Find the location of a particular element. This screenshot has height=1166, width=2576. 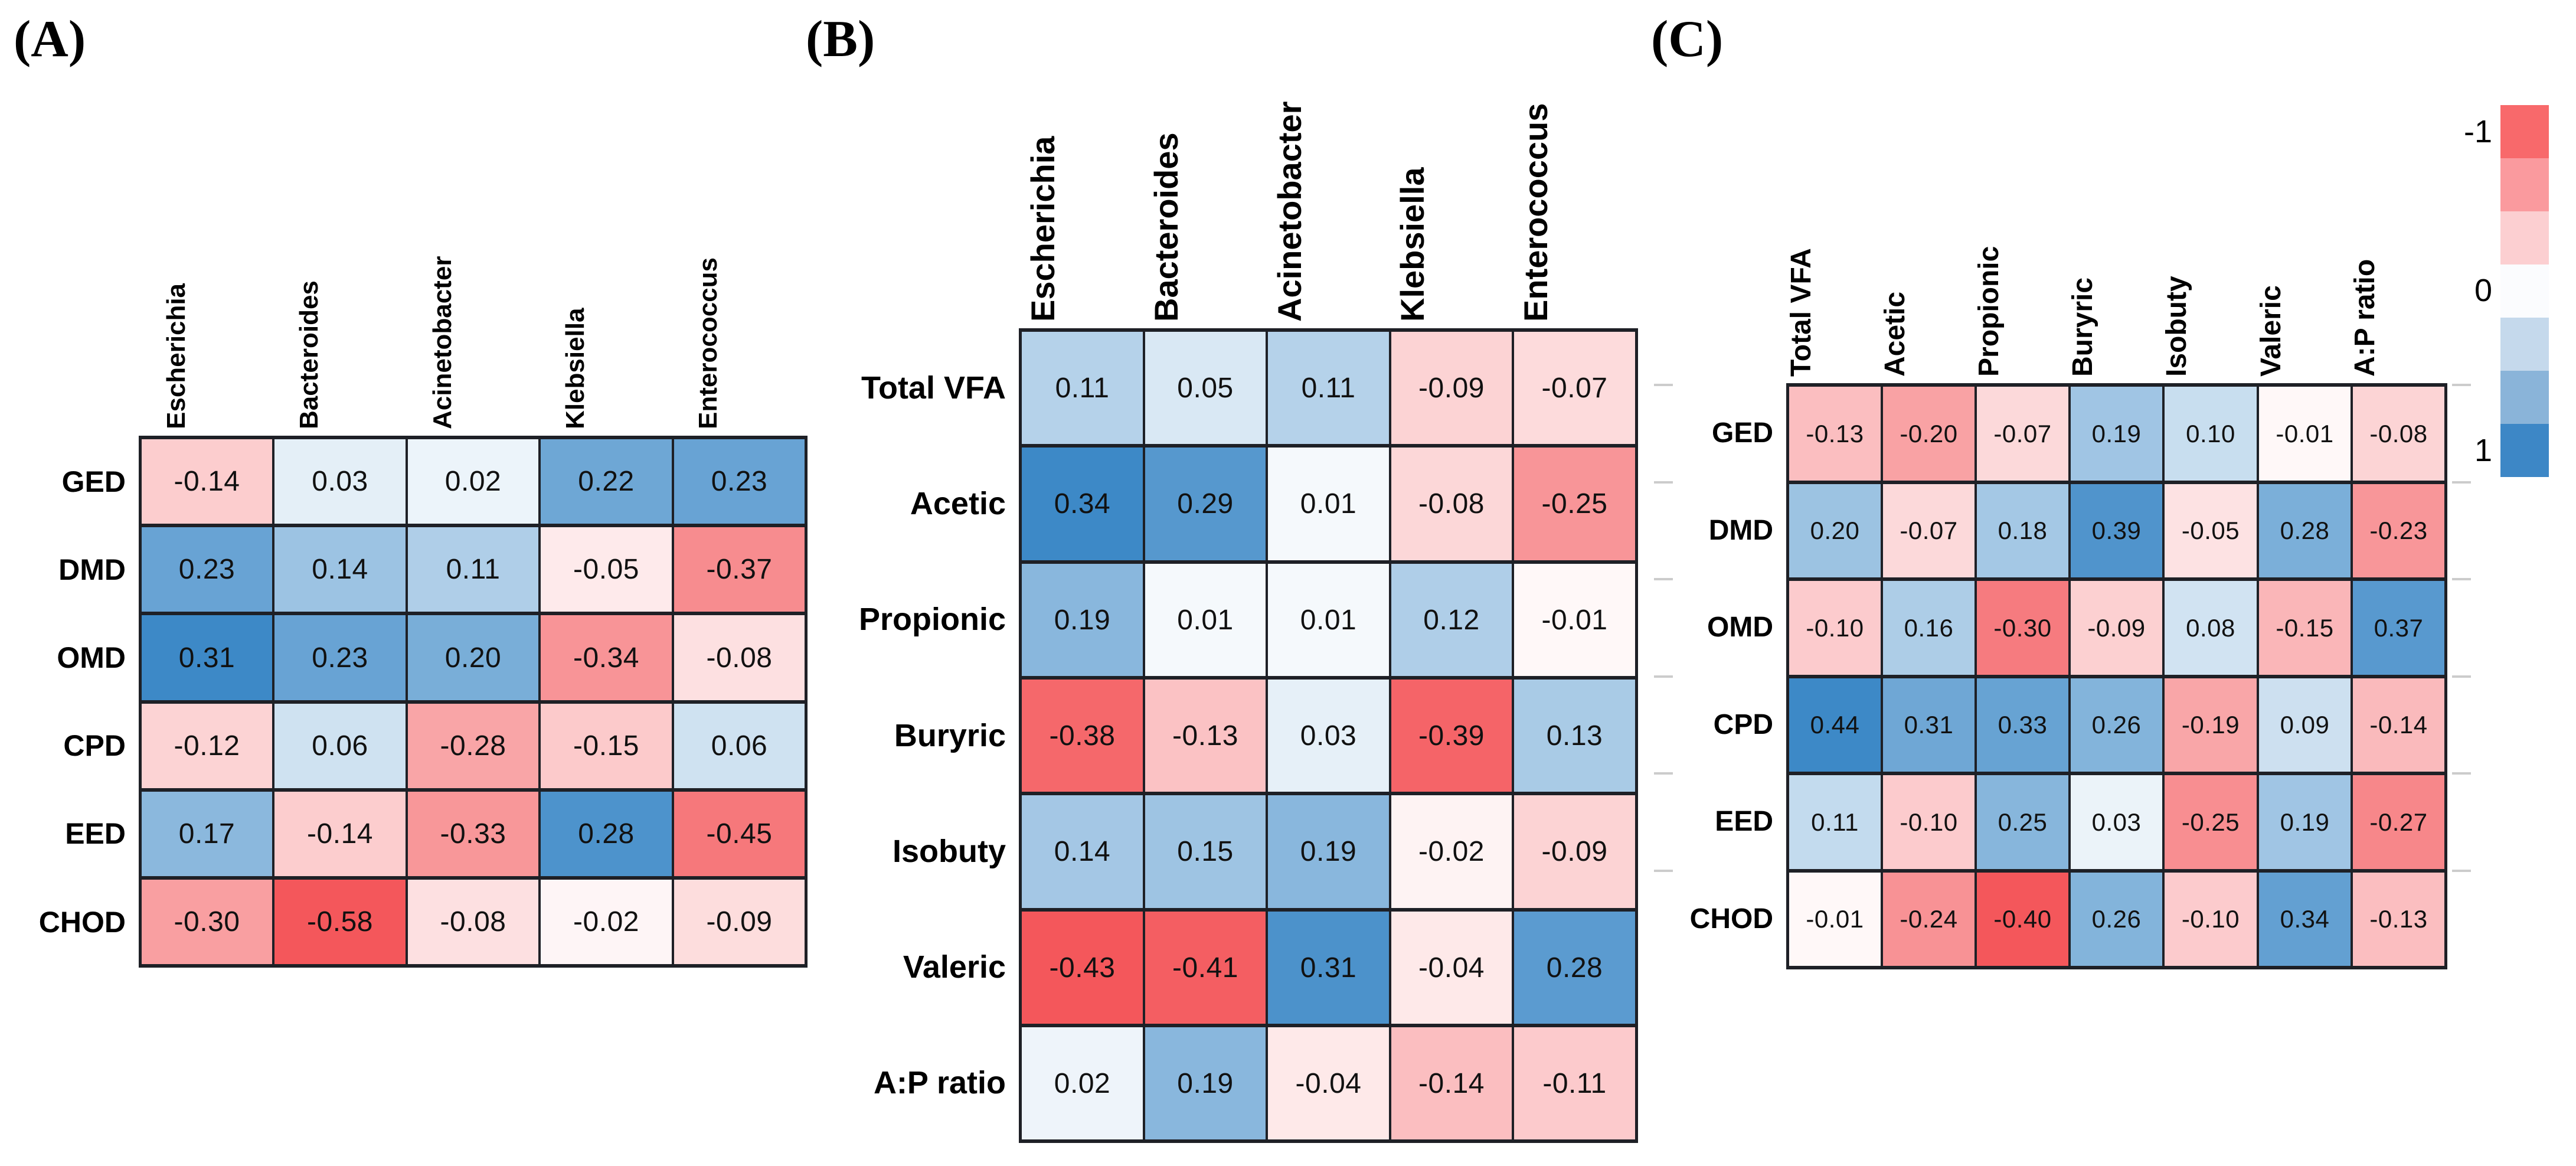

heatmap-cell: 0.18 is located at coordinates (2023, 530).